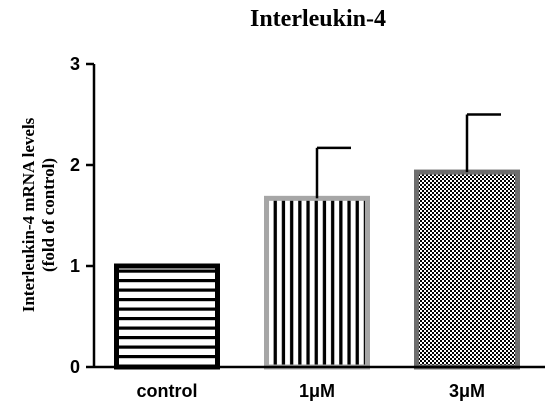  I want to click on x-tick-label: 3μM, so click(467, 391).